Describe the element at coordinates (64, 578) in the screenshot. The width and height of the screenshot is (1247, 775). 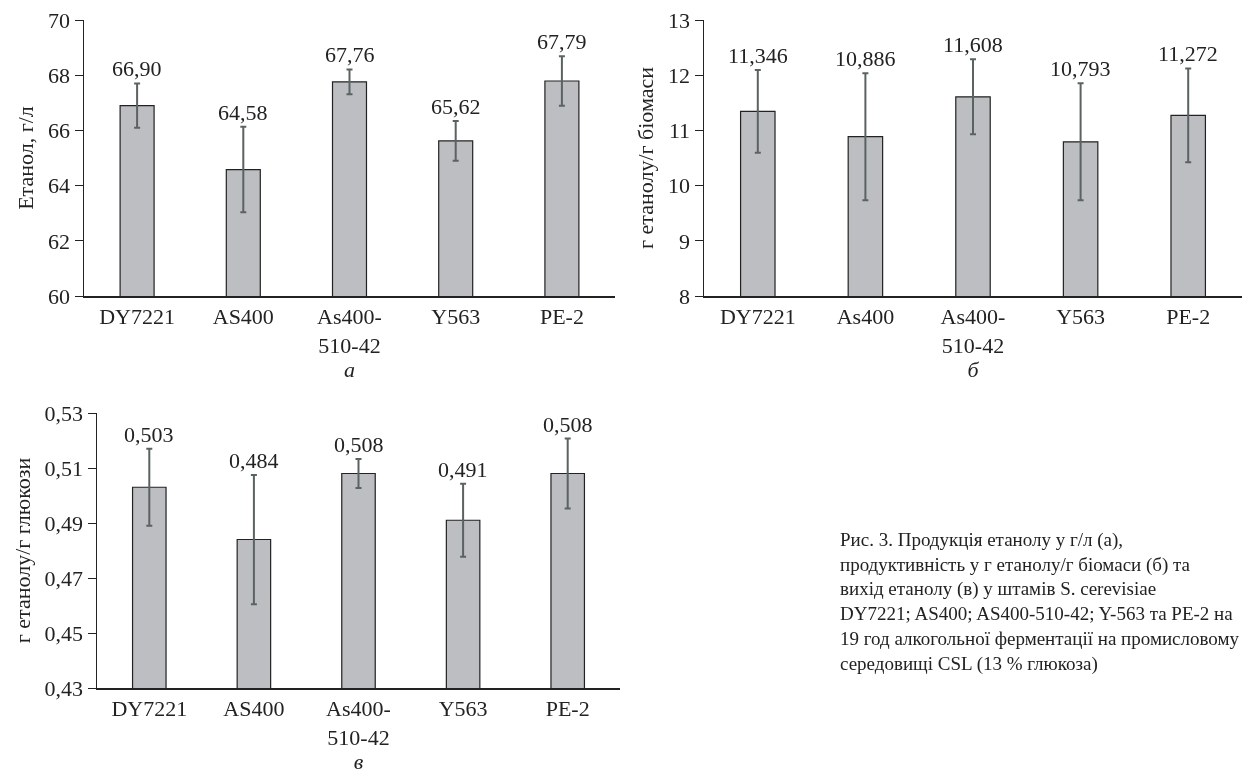
I see `y-tick-label: 0,47` at that location.